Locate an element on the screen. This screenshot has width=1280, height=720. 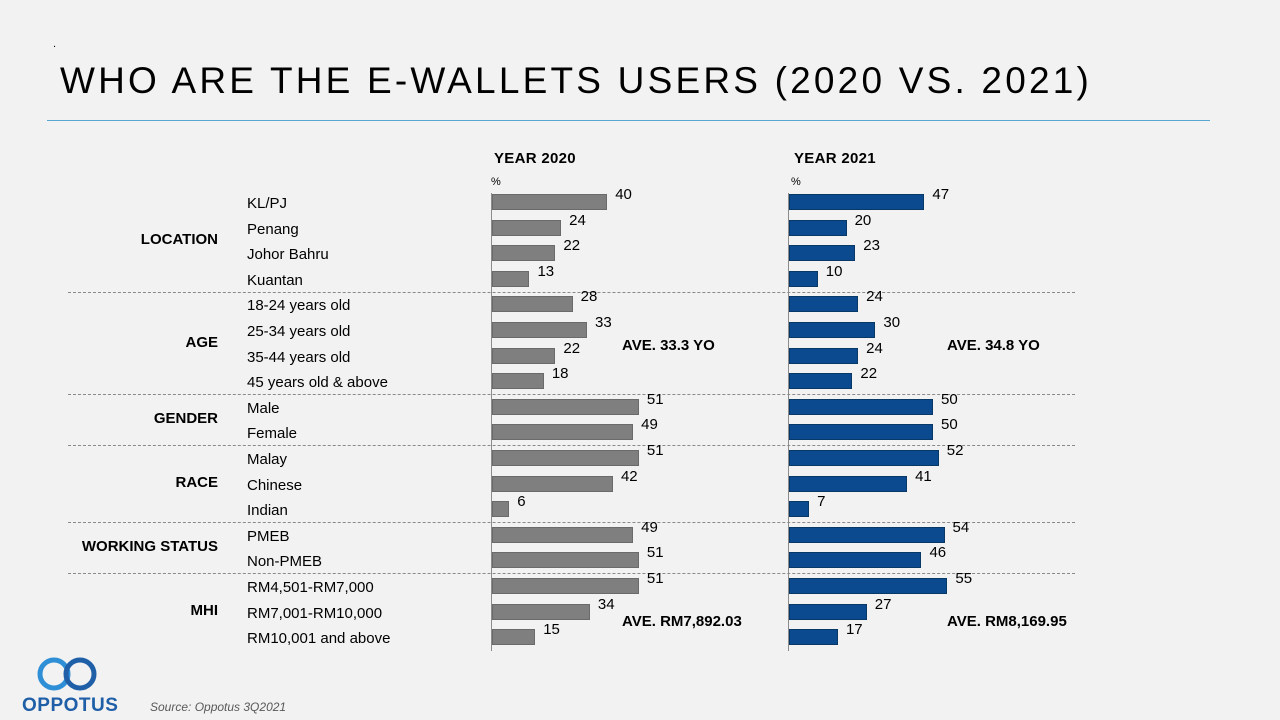
value-label-2020: 13 is located at coordinates (546, 271).